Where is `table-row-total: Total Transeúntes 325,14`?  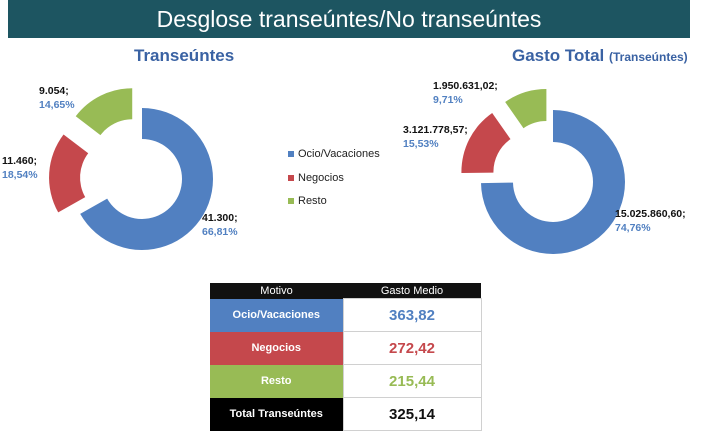
table-row-total: Total Transeúntes 325,14 is located at coordinates (346, 414).